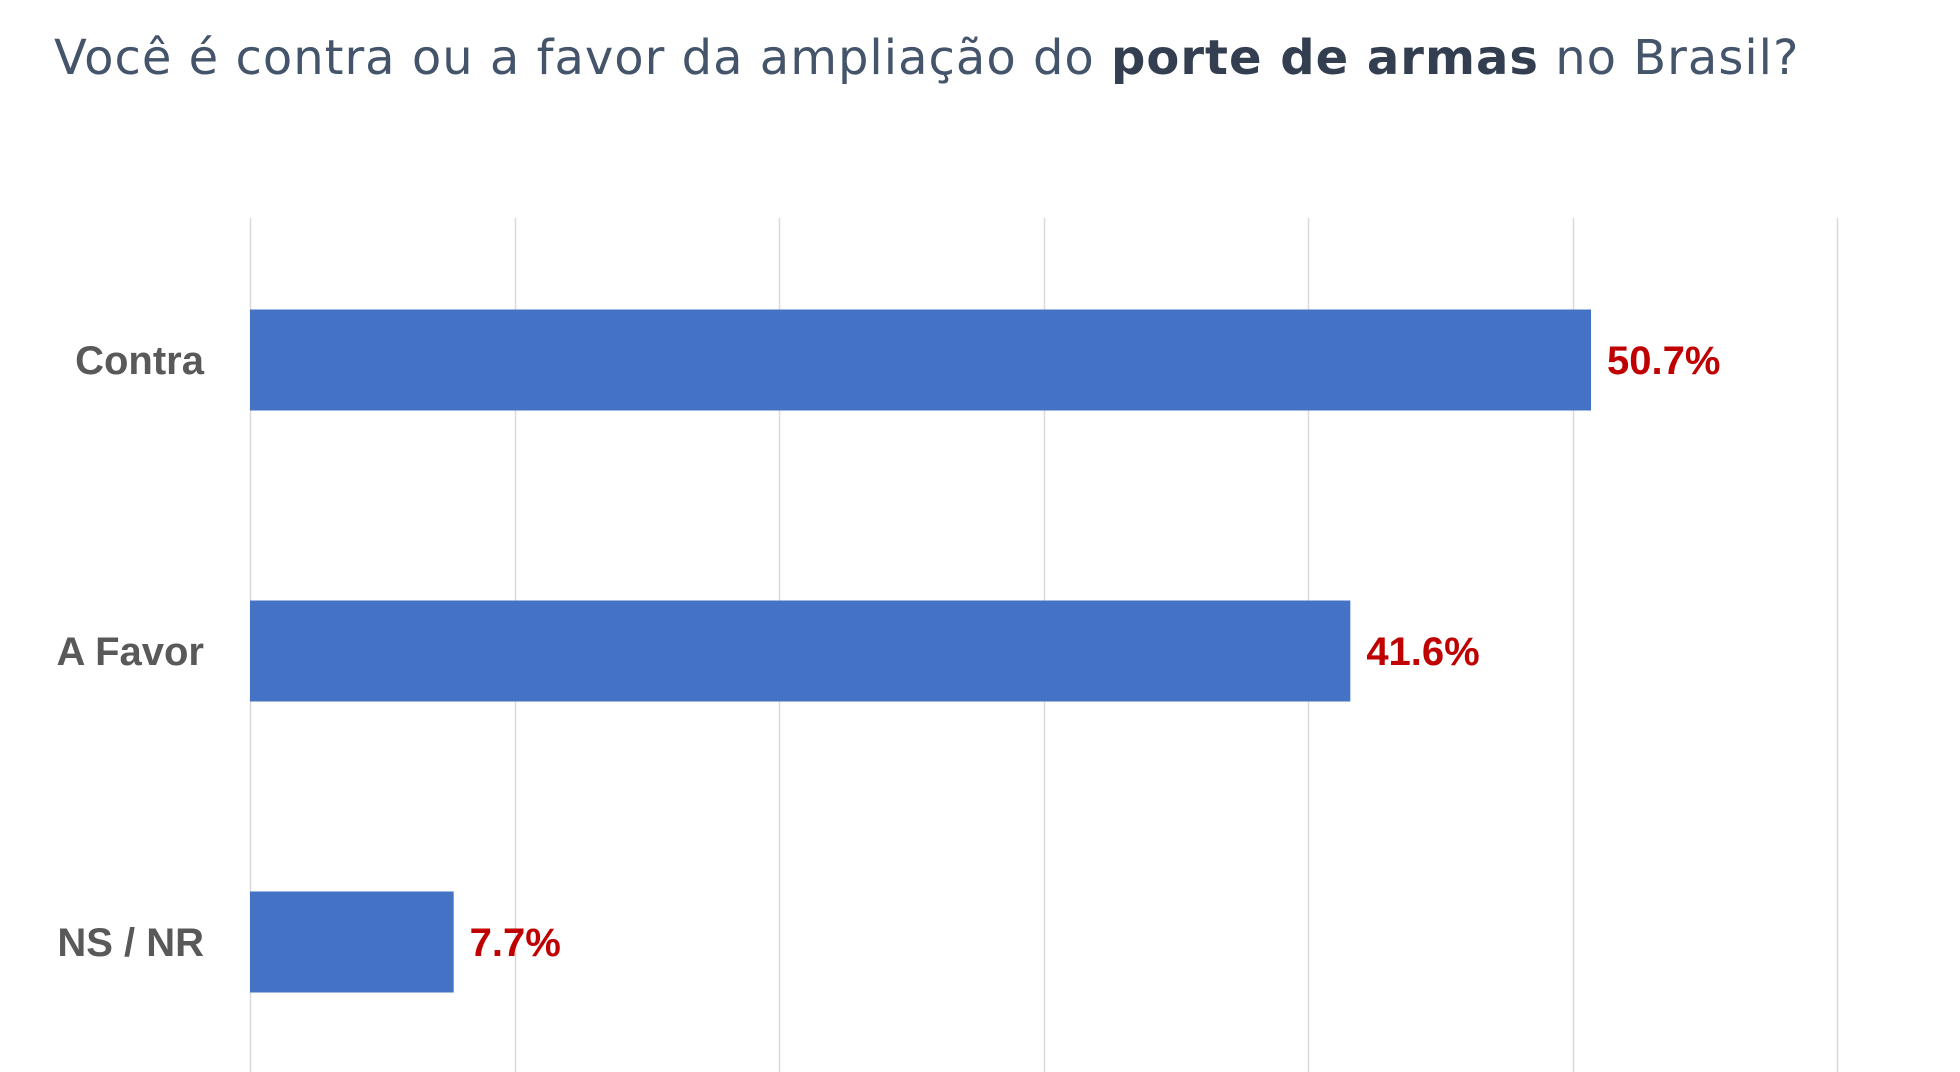 Image resolution: width=1960 pixels, height=1072 pixels. I want to click on chart-title-emphasis: porte de armas, so click(1325, 58).